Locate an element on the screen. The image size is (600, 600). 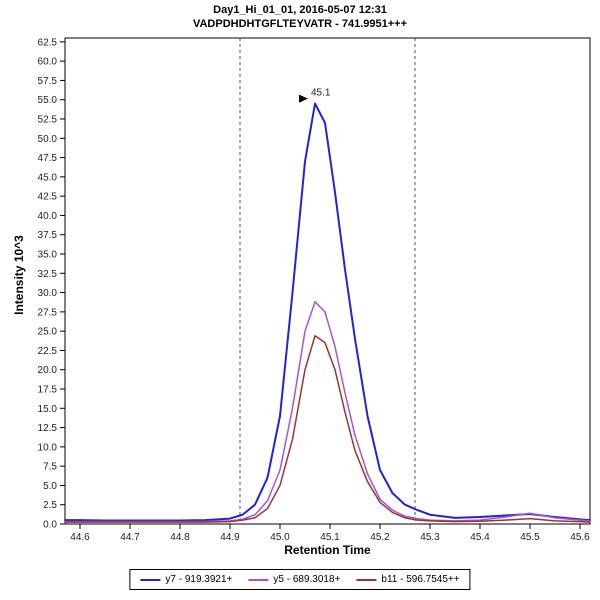
svg-text: 44.7 is located at coordinates (130, 537).